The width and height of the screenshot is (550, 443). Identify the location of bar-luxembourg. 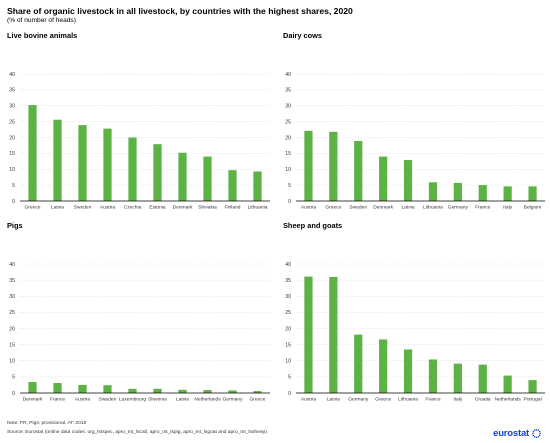
(132, 390).